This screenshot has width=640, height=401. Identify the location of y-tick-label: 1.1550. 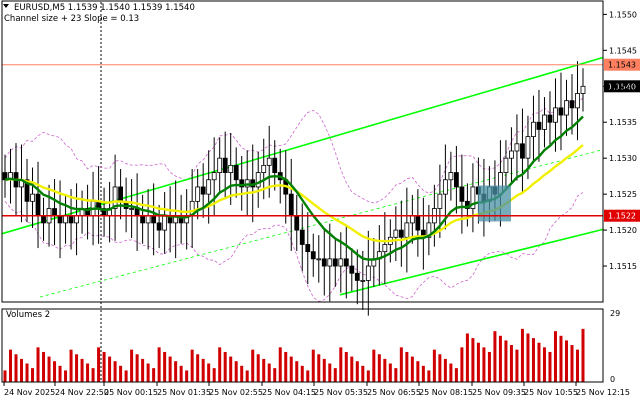
(623, 14).